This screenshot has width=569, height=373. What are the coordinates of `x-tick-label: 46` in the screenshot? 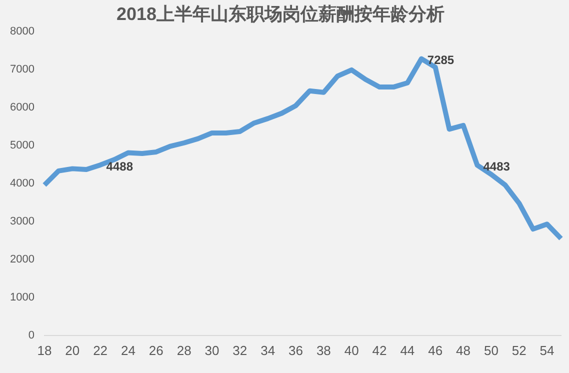 It's located at (435, 350).